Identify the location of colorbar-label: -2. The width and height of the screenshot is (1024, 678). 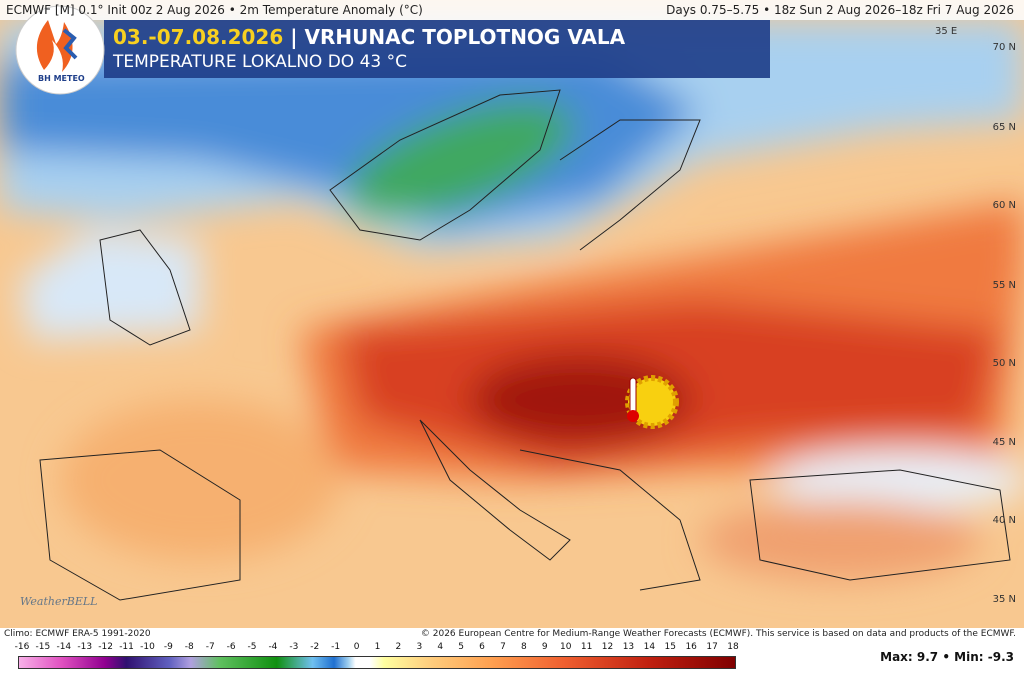
(315, 647).